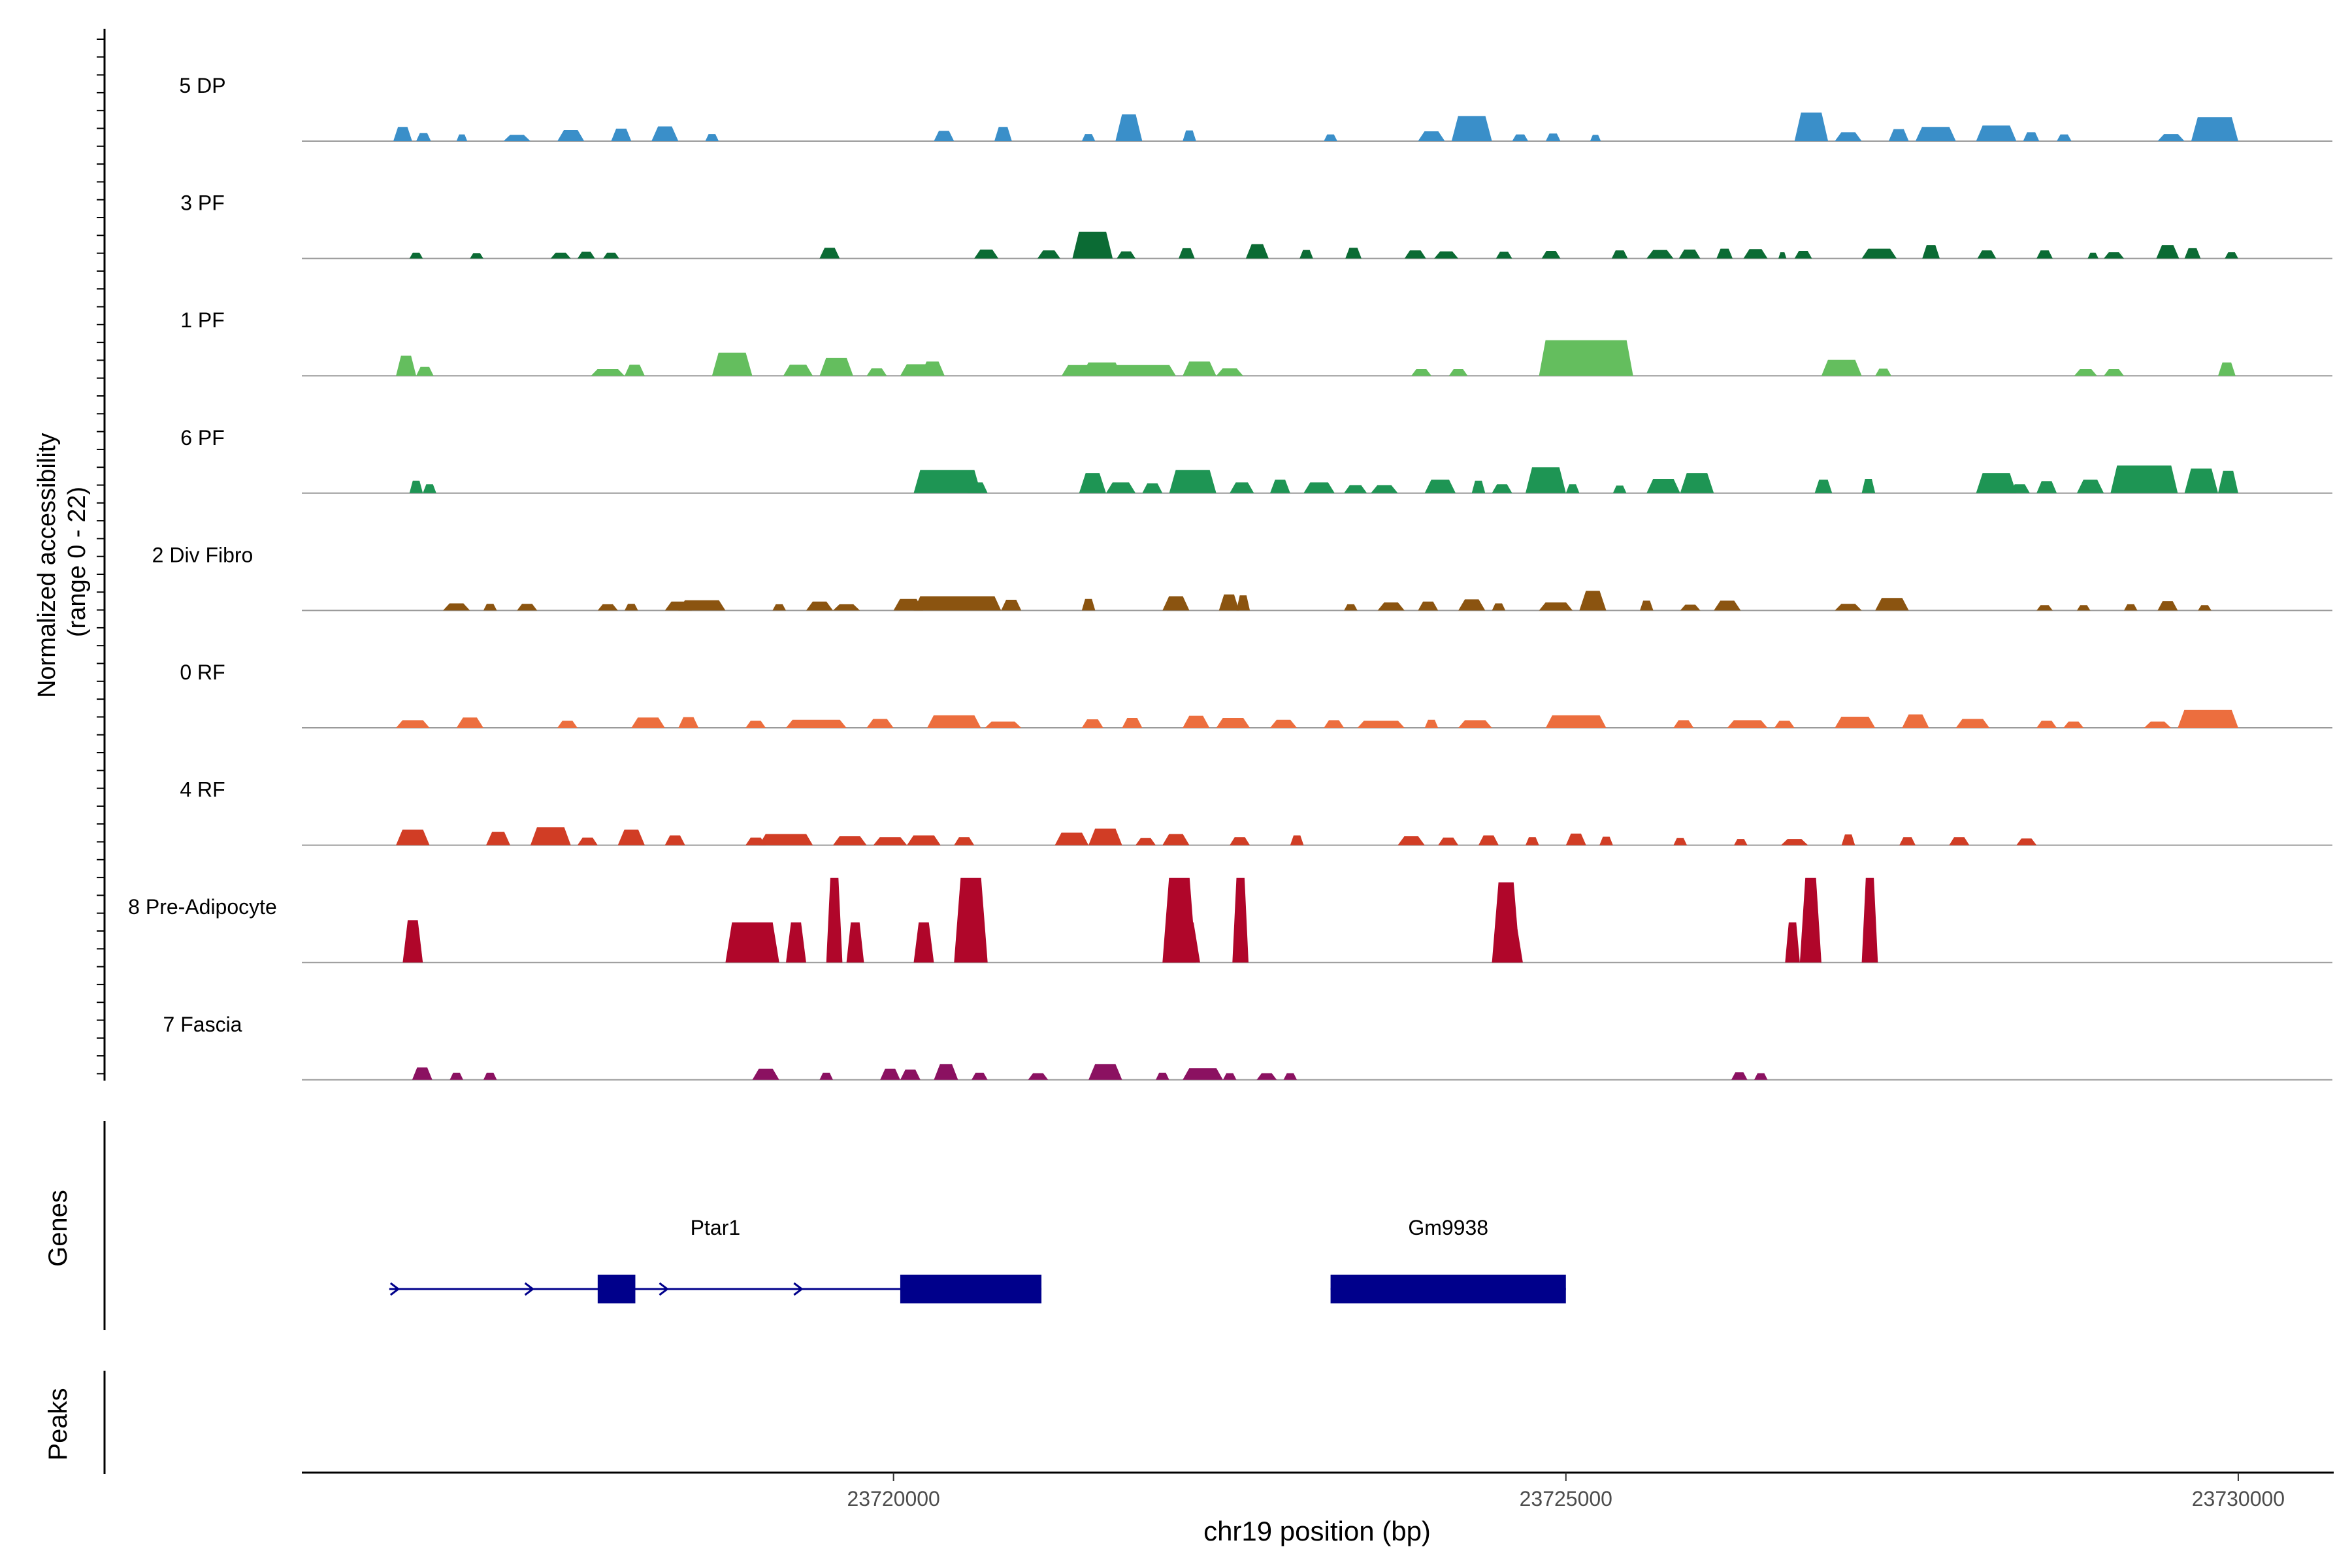 This screenshot has height=1568, width=2352. What do you see at coordinates (202, 437) in the screenshot?
I see `track-label: 6 PF` at bounding box center [202, 437].